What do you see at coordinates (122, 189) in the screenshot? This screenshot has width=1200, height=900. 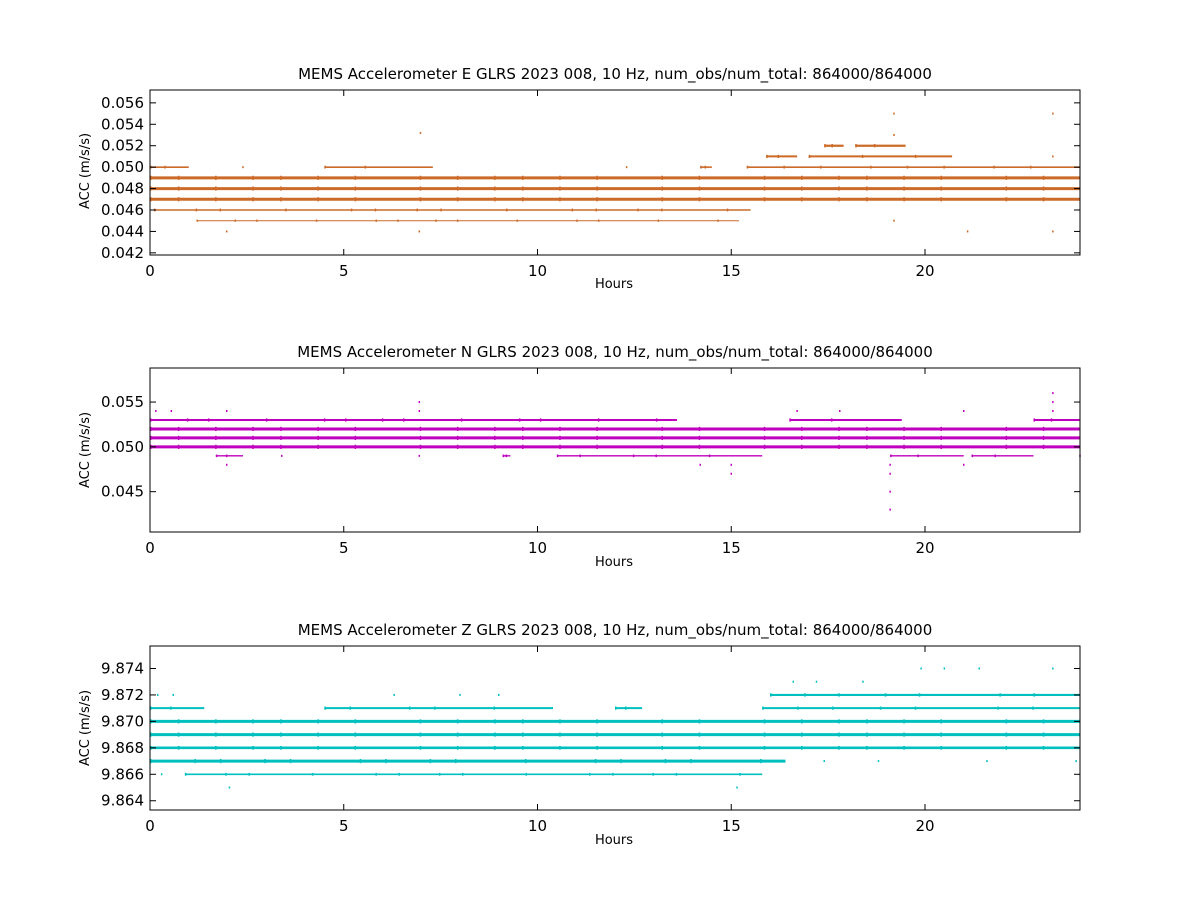 I see `y-tick-label: 0.048` at bounding box center [122, 189].